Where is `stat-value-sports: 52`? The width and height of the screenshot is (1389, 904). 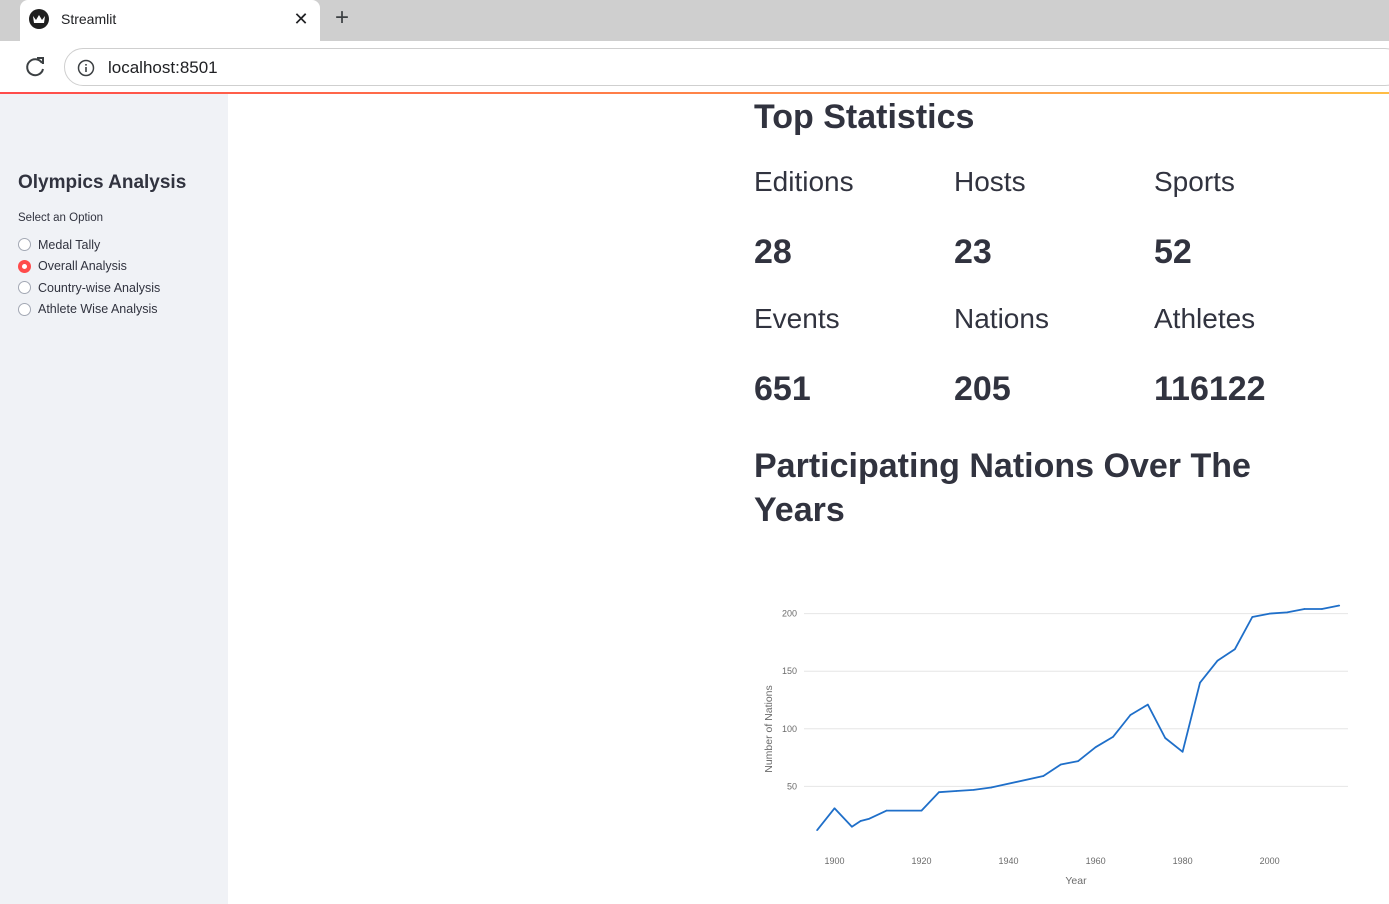
stat-value-sports: 52 is located at coordinates (1173, 252).